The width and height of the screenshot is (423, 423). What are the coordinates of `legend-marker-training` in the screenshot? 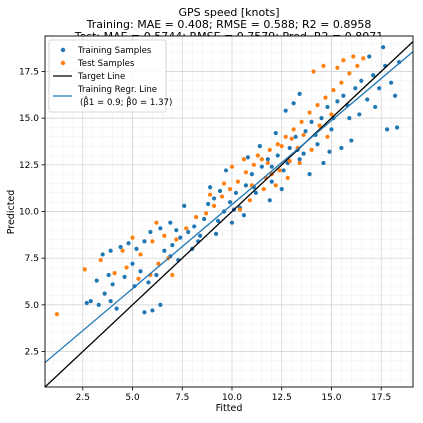 It's located at (63, 50).